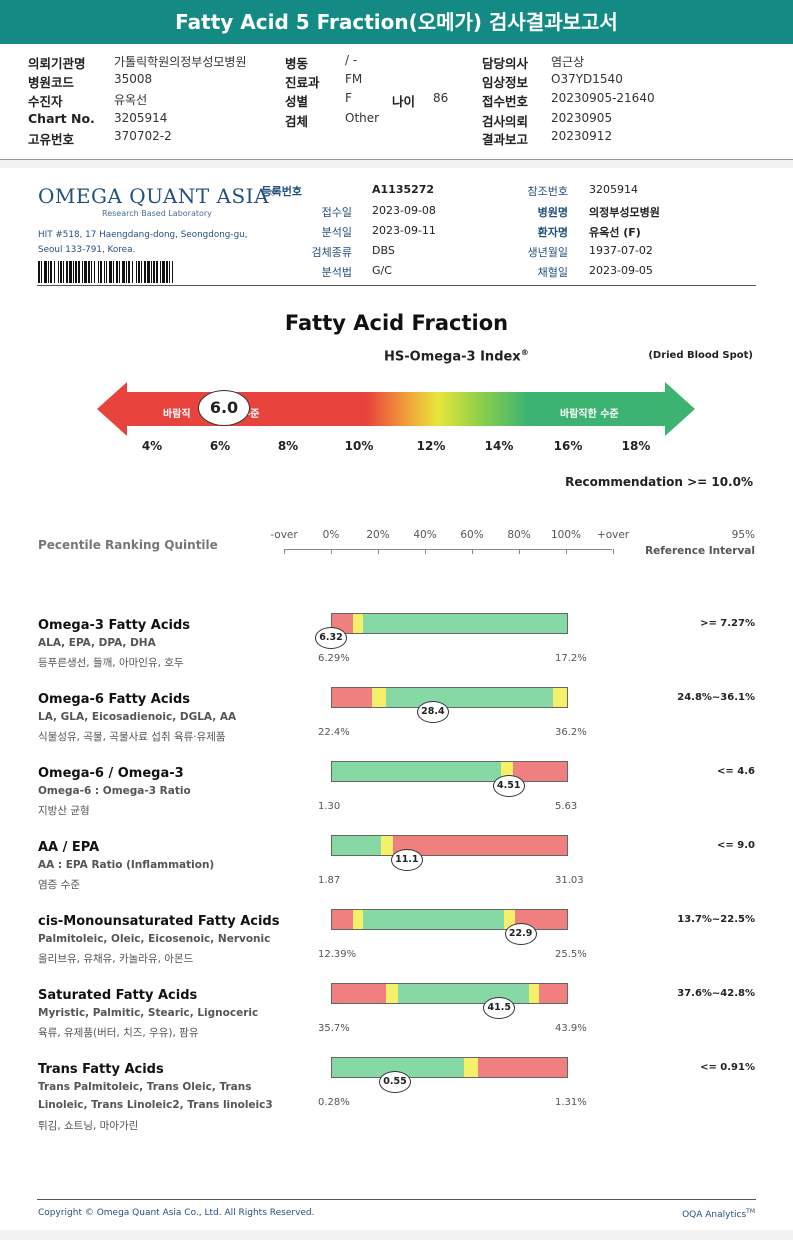 The image size is (793, 1240). What do you see at coordinates (145, 1087) in the screenshot?
I see `metric-components: Trans Palmitoleic, Trans Oleic, Trans` at bounding box center [145, 1087].